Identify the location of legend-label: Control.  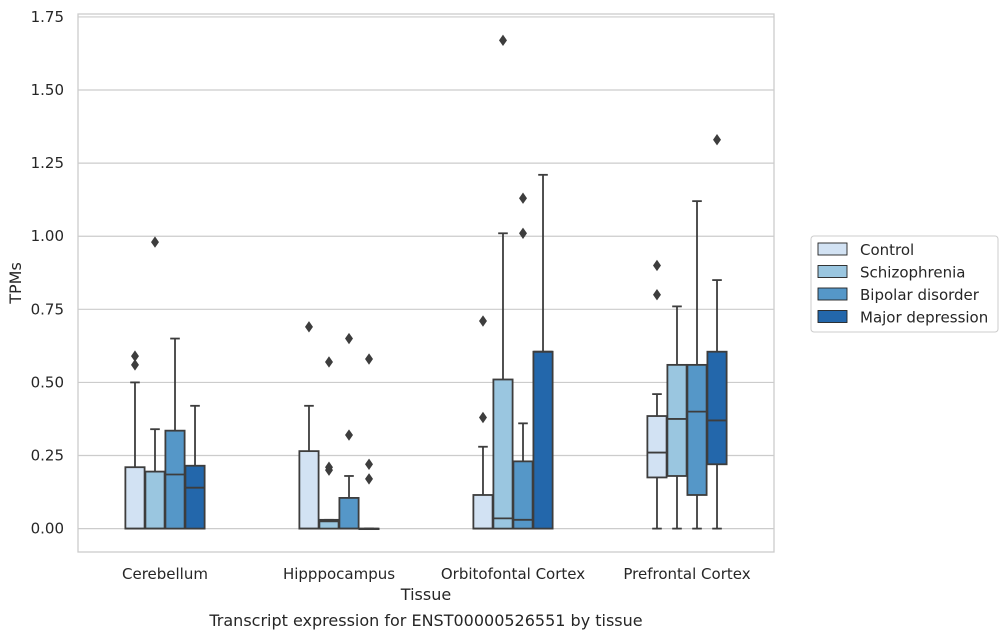
(887, 250).